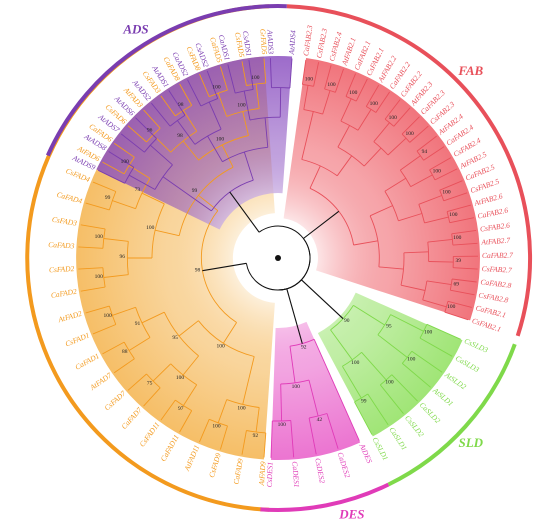  I want to click on leaf-label: AtFAD11, so click(191, 459).